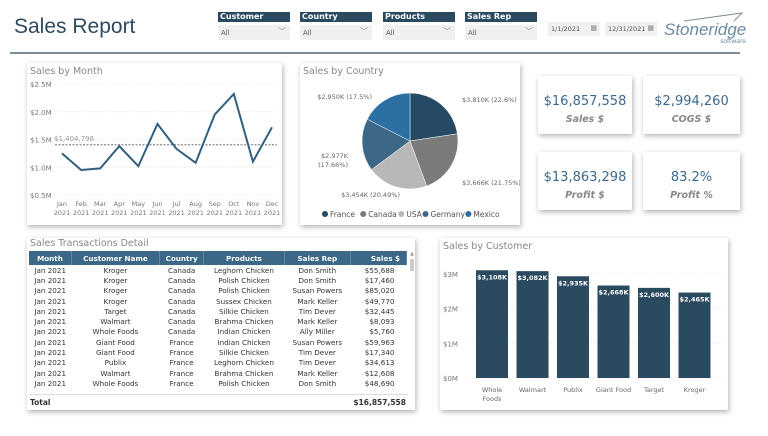  I want to click on table-cell: Susan Powers, so click(317, 342).